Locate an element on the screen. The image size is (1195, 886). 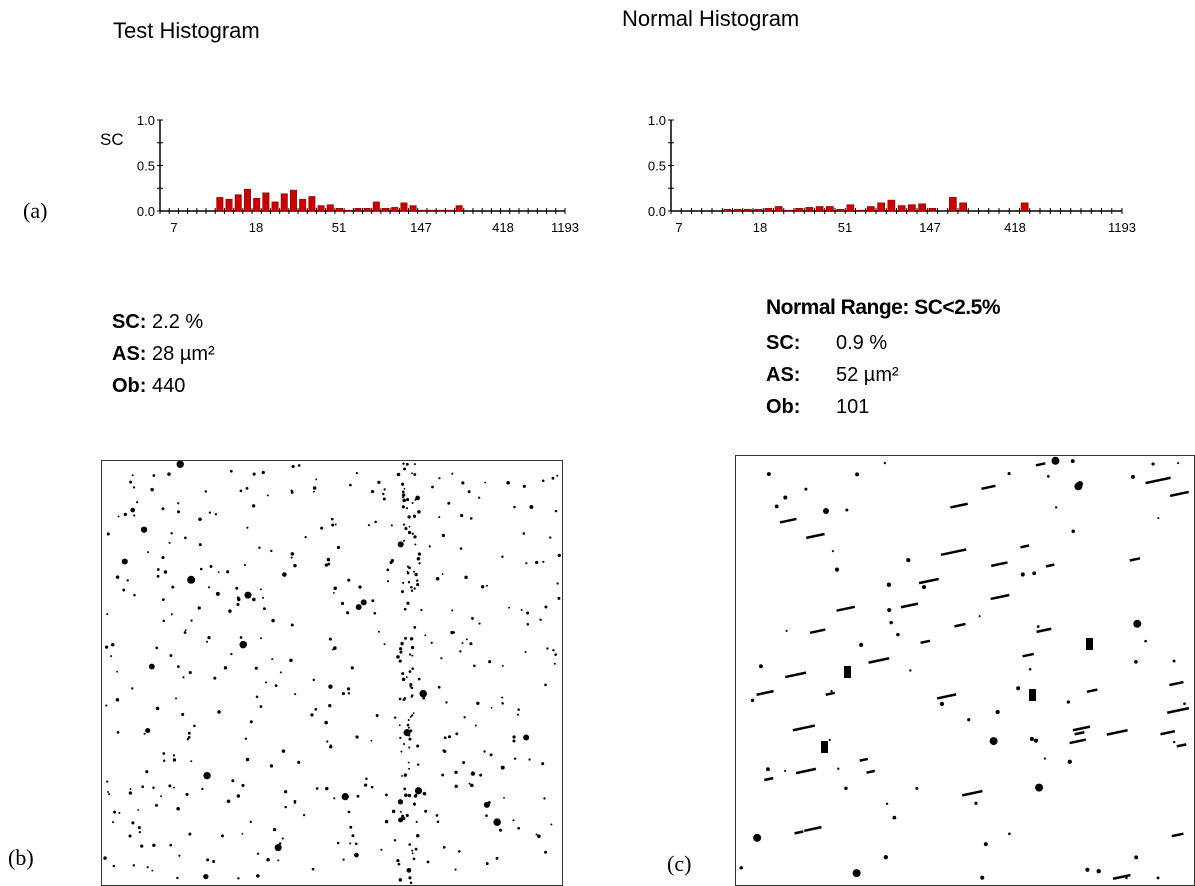
test-sc-value: 2.2 % is located at coordinates (178, 322).